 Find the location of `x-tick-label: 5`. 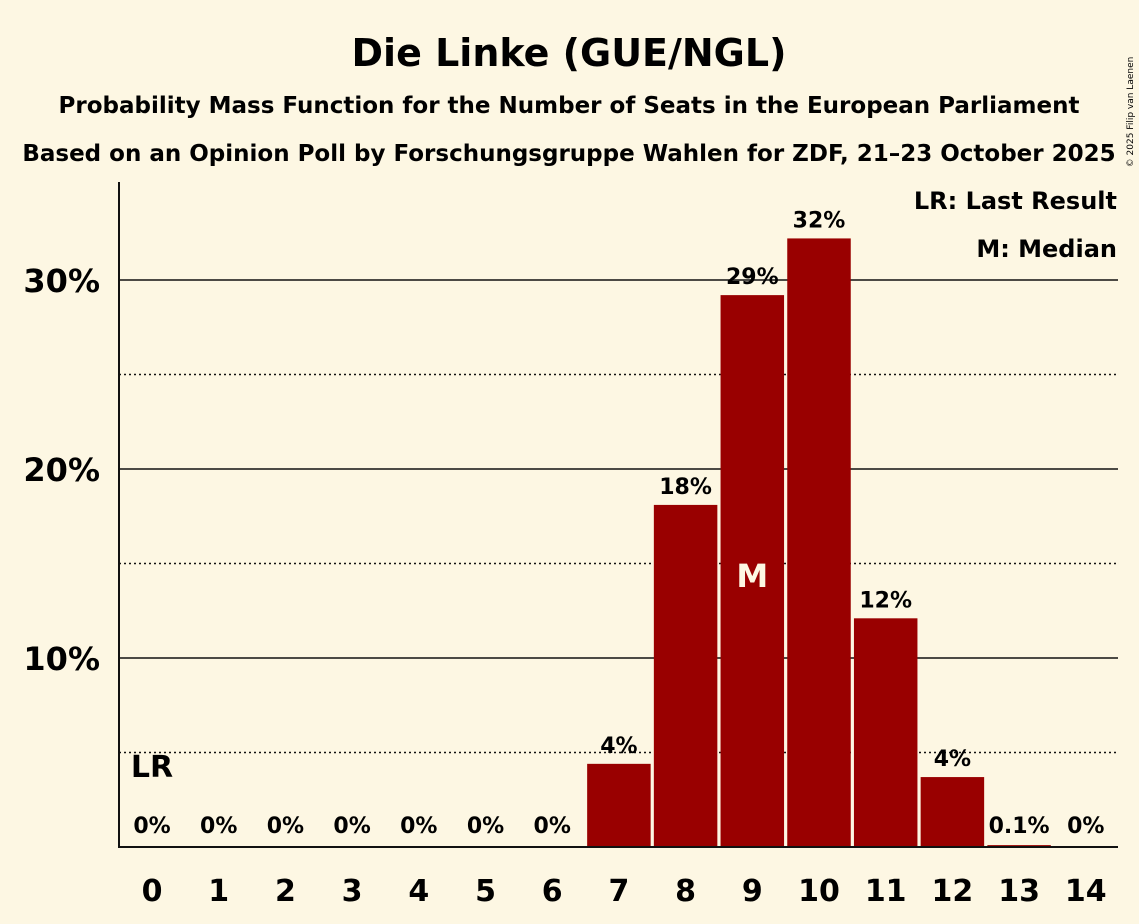

x-tick-label: 5 is located at coordinates (485, 891).